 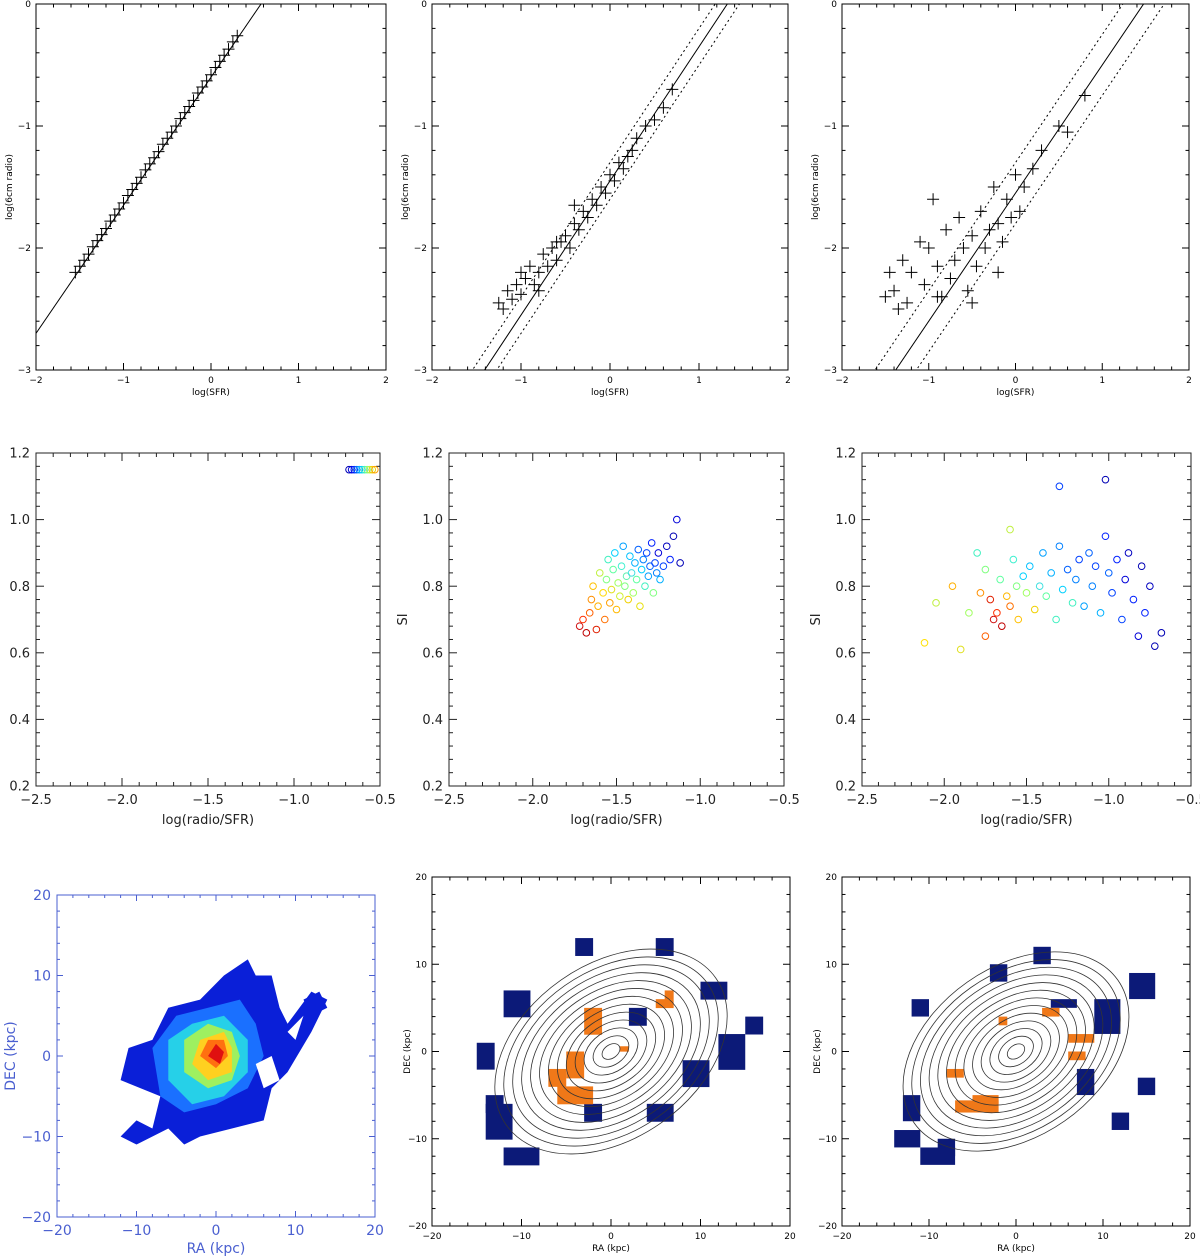 I want to click on x-tick-label: 20, so click(x=1190, y=1237).